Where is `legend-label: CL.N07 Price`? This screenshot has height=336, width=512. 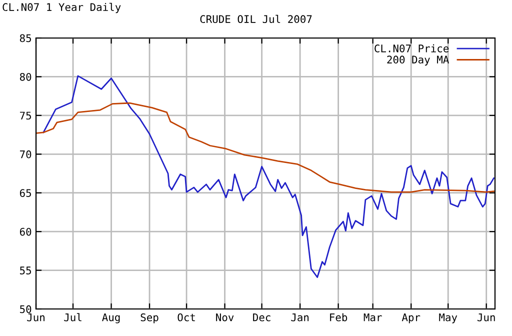 legend-label: CL.N07 Price is located at coordinates (411, 48).